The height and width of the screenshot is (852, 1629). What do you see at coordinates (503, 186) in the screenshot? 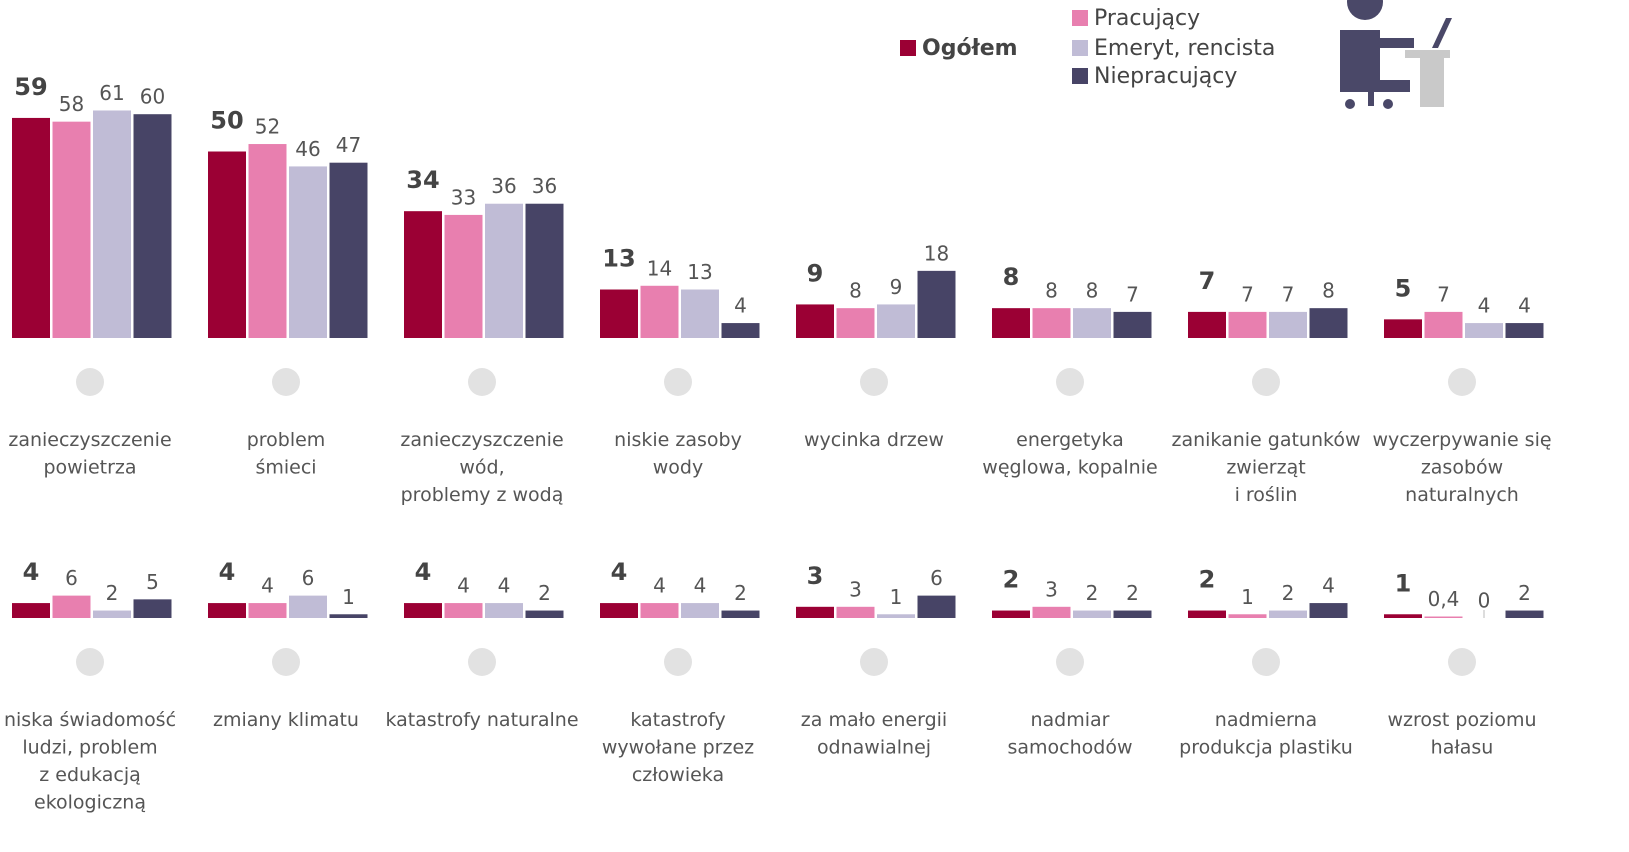
I see `value-label: 36` at bounding box center [503, 186].